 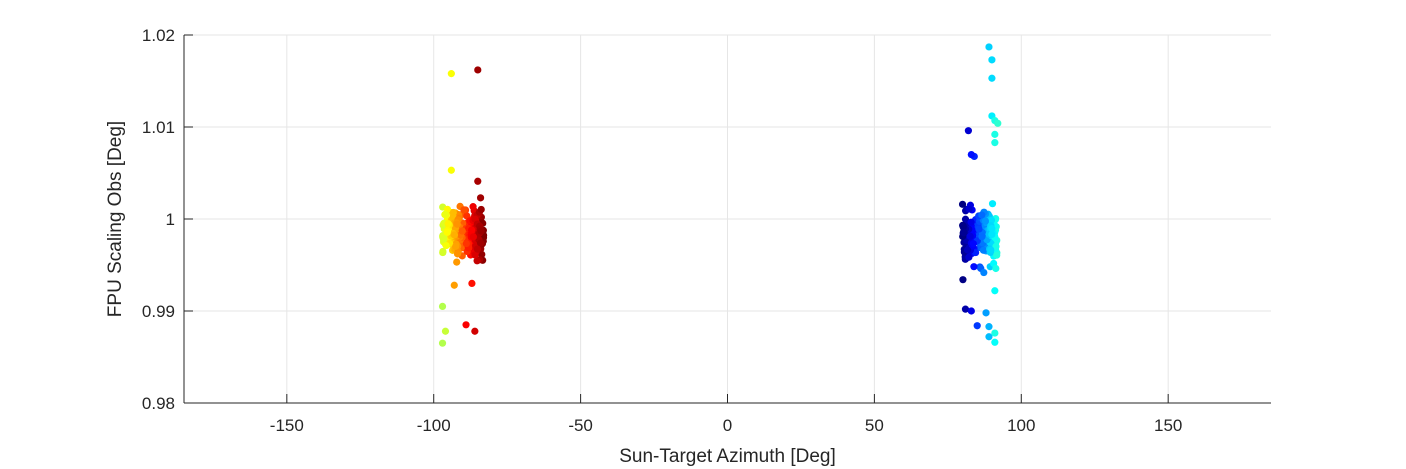 What do you see at coordinates (158, 311) in the screenshot?
I see `y-tick-label: 0.99` at bounding box center [158, 311].